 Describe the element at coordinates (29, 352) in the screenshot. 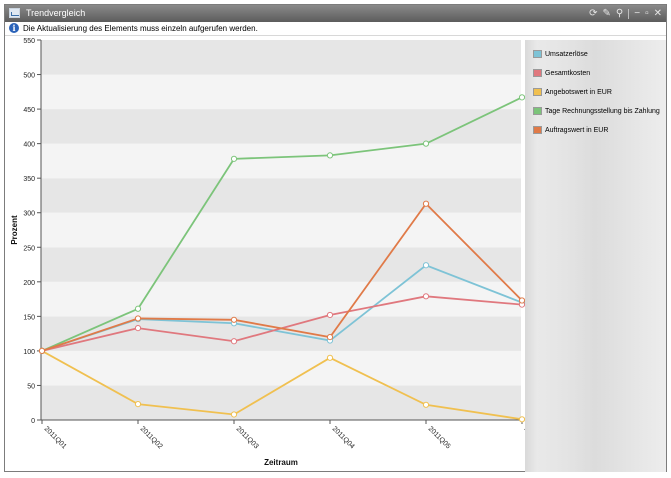

I see `y-tick-label: 100` at that location.